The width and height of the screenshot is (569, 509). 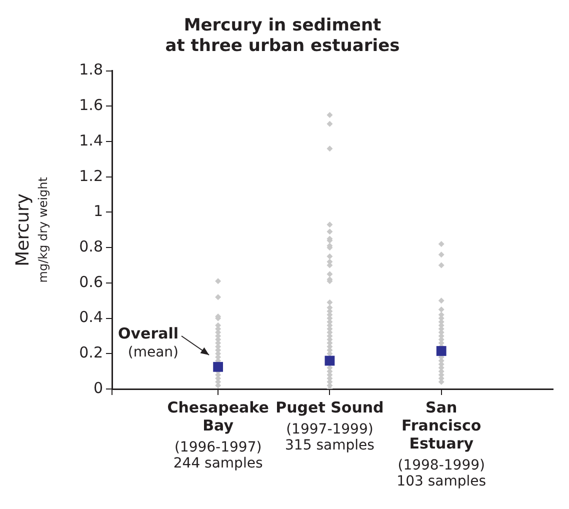 What do you see at coordinates (282, 36) in the screenshot?
I see `chart-title: Mercury in sediment at three urban estuaries` at bounding box center [282, 36].